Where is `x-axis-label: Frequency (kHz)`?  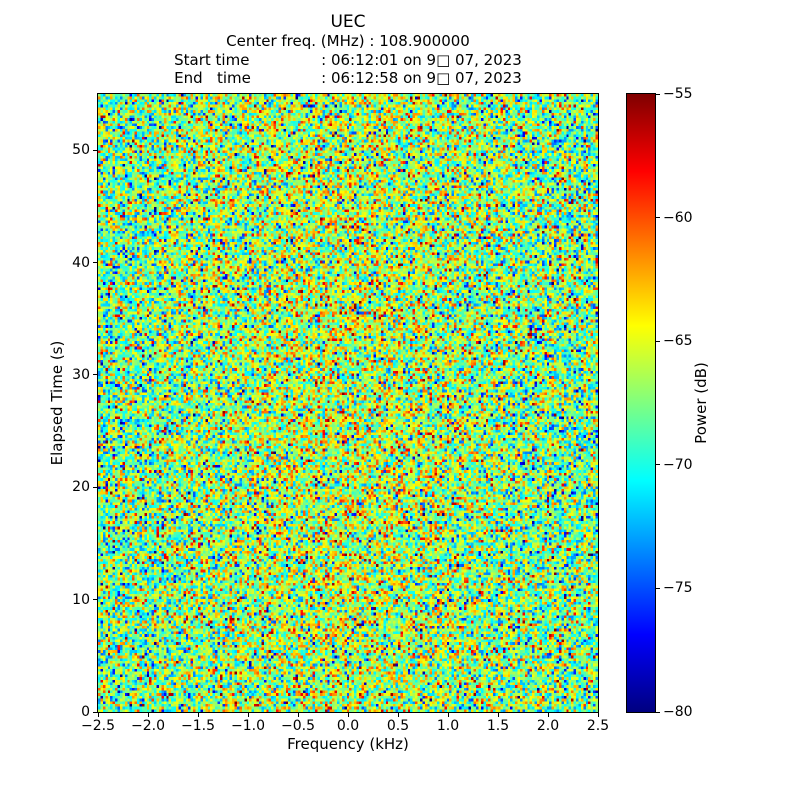 x-axis-label: Frequency (kHz) is located at coordinates (348, 744).